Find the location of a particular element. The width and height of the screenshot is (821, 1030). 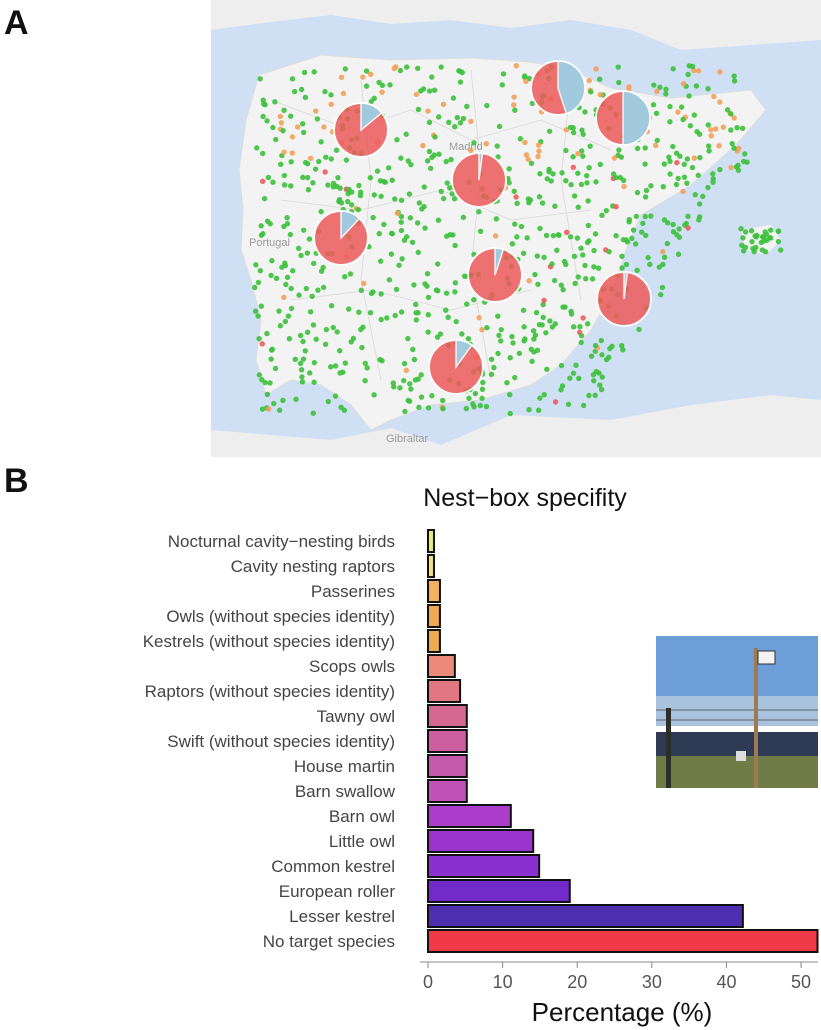

x-tick-label: 30 is located at coordinates (652, 982).